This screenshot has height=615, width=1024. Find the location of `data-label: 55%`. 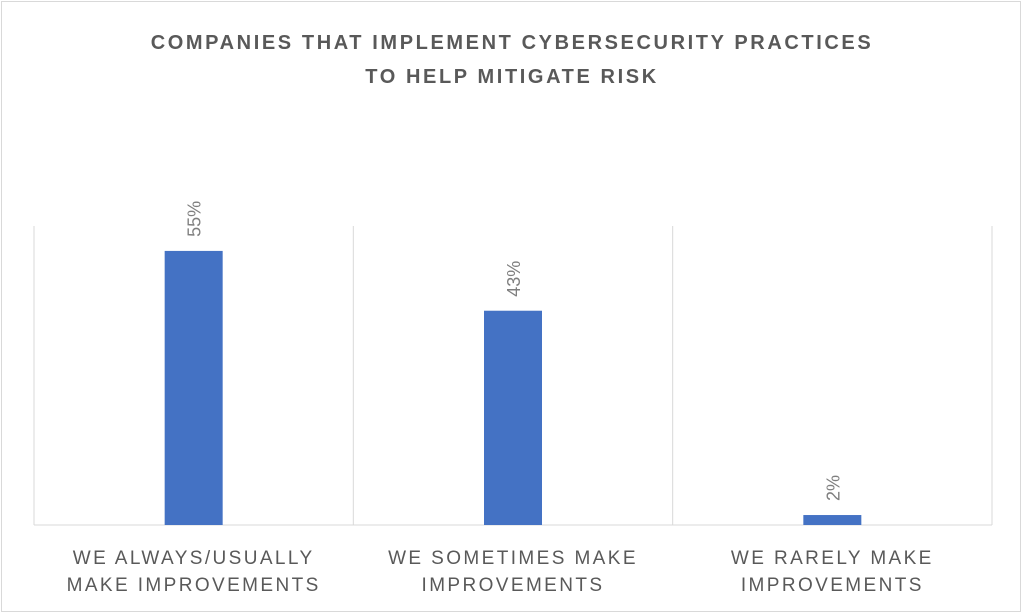

data-label: 55% is located at coordinates (195, 219).